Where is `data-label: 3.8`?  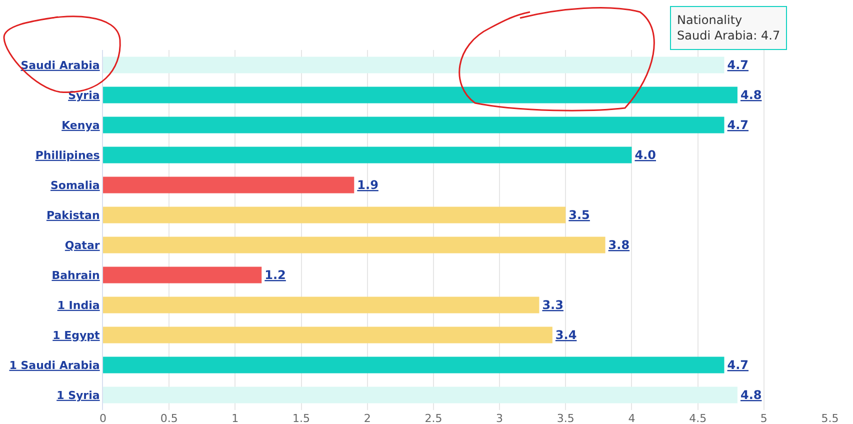
data-label: 3.8 is located at coordinates (619, 245).